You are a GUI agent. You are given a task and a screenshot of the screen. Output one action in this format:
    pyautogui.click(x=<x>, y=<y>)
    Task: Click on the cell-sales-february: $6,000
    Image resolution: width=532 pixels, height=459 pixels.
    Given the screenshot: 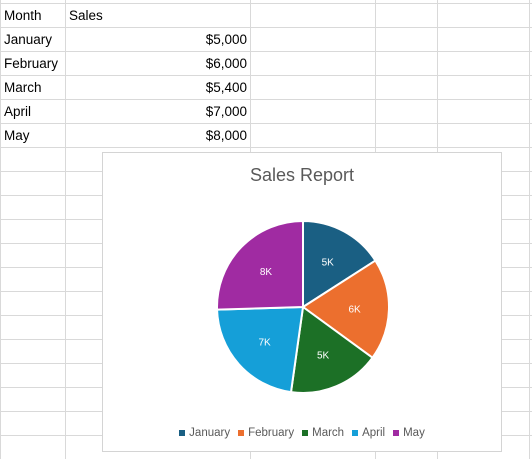 What is the action you would take?
    pyautogui.click(x=226, y=63)
    